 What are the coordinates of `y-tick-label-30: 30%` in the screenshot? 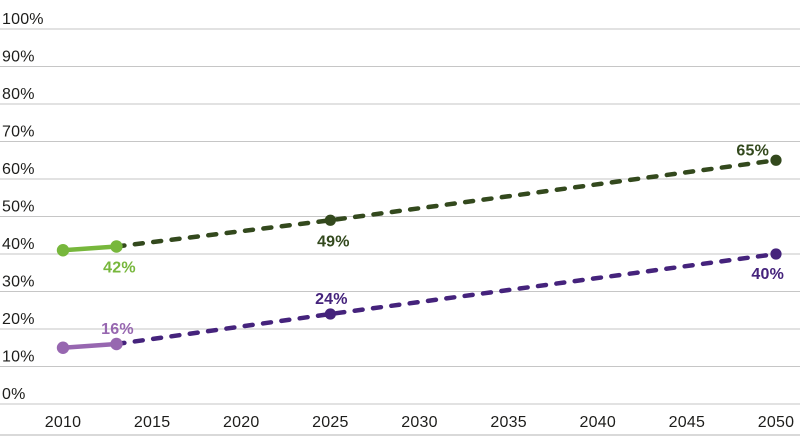 It's located at (18, 282).